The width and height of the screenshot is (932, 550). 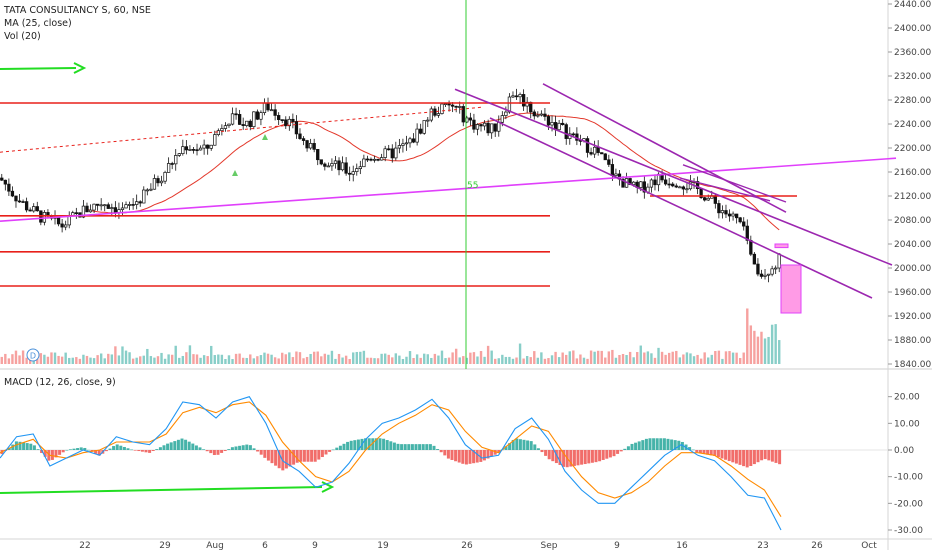 I want to click on x-tick-label: Sep, so click(x=549, y=545).